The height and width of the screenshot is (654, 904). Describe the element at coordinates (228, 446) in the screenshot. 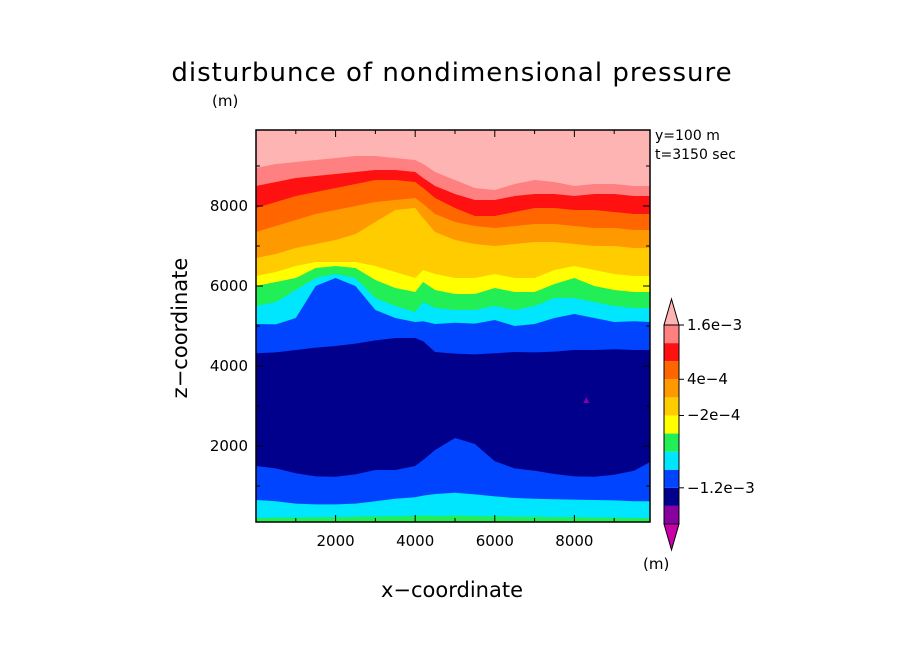

I see `y-tick-label: 2000` at that location.